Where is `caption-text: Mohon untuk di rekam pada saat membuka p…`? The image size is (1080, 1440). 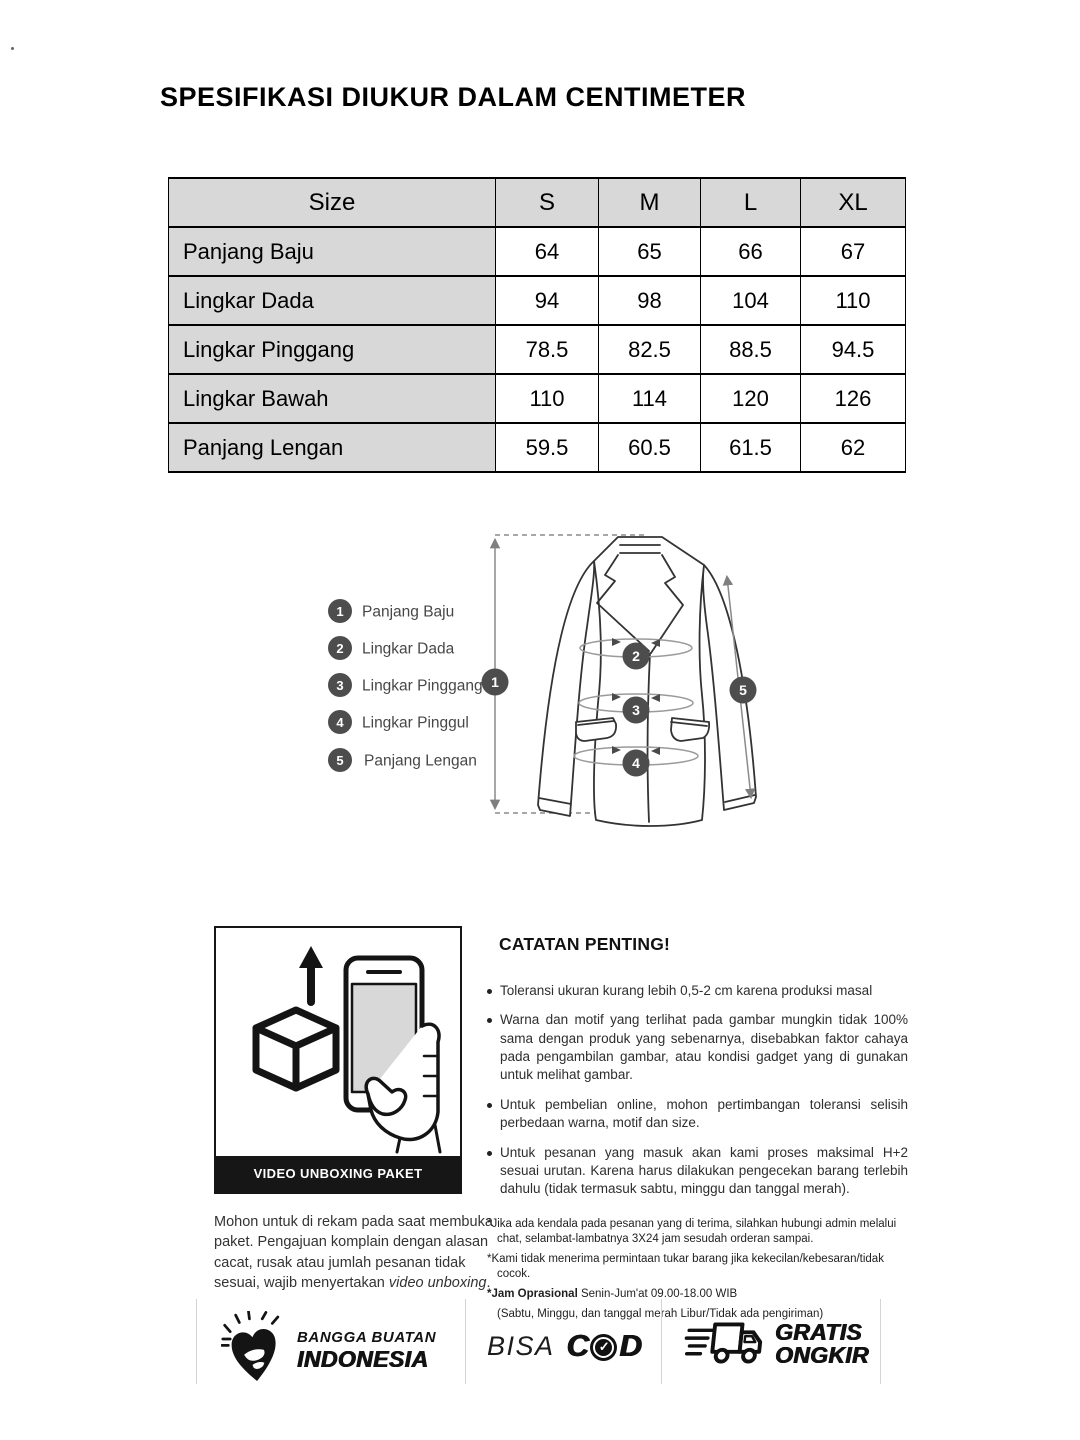 caption-text: Mohon untuk di rekam pada saat membuka p… is located at coordinates (353, 1252).